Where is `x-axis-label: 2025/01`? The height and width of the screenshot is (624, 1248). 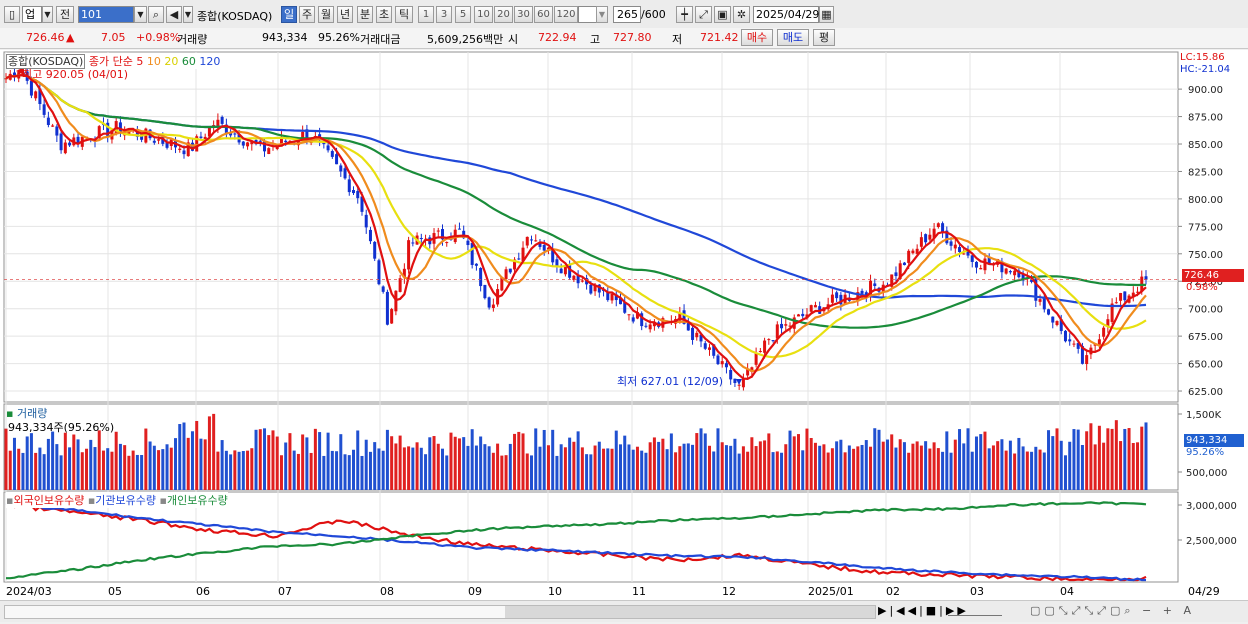
x-axis-label: 2025/01 is located at coordinates (831, 591).